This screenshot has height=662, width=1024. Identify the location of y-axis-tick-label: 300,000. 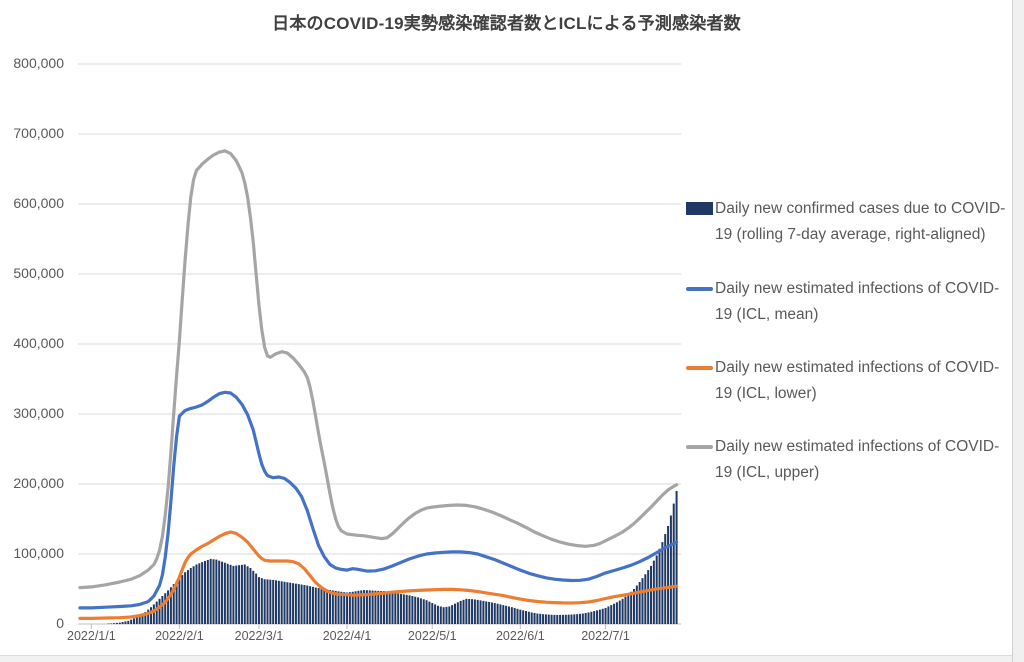
(38, 413).